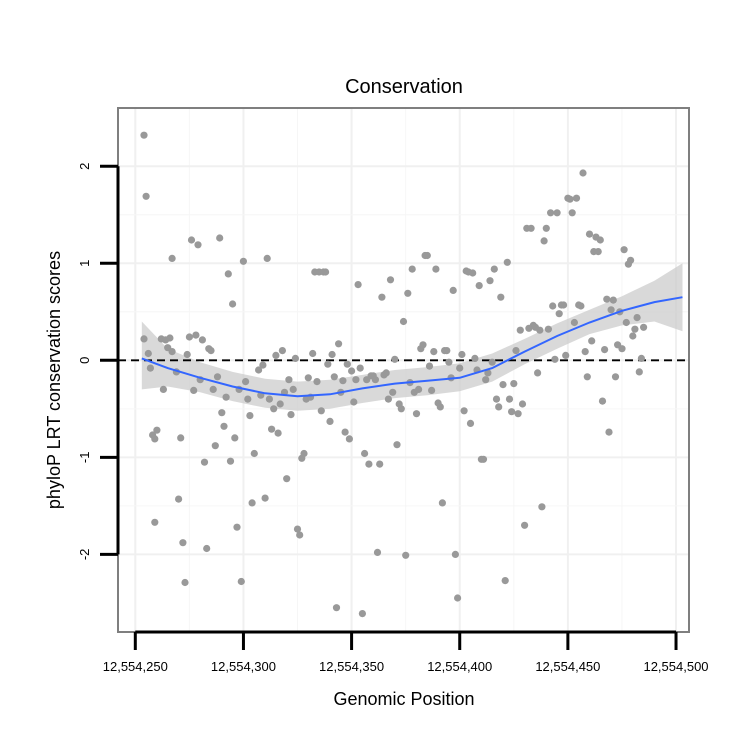 This screenshot has width=750, height=750. Describe the element at coordinates (675, 666) in the screenshot. I see `x-tick-label: 12,554,500` at that location.